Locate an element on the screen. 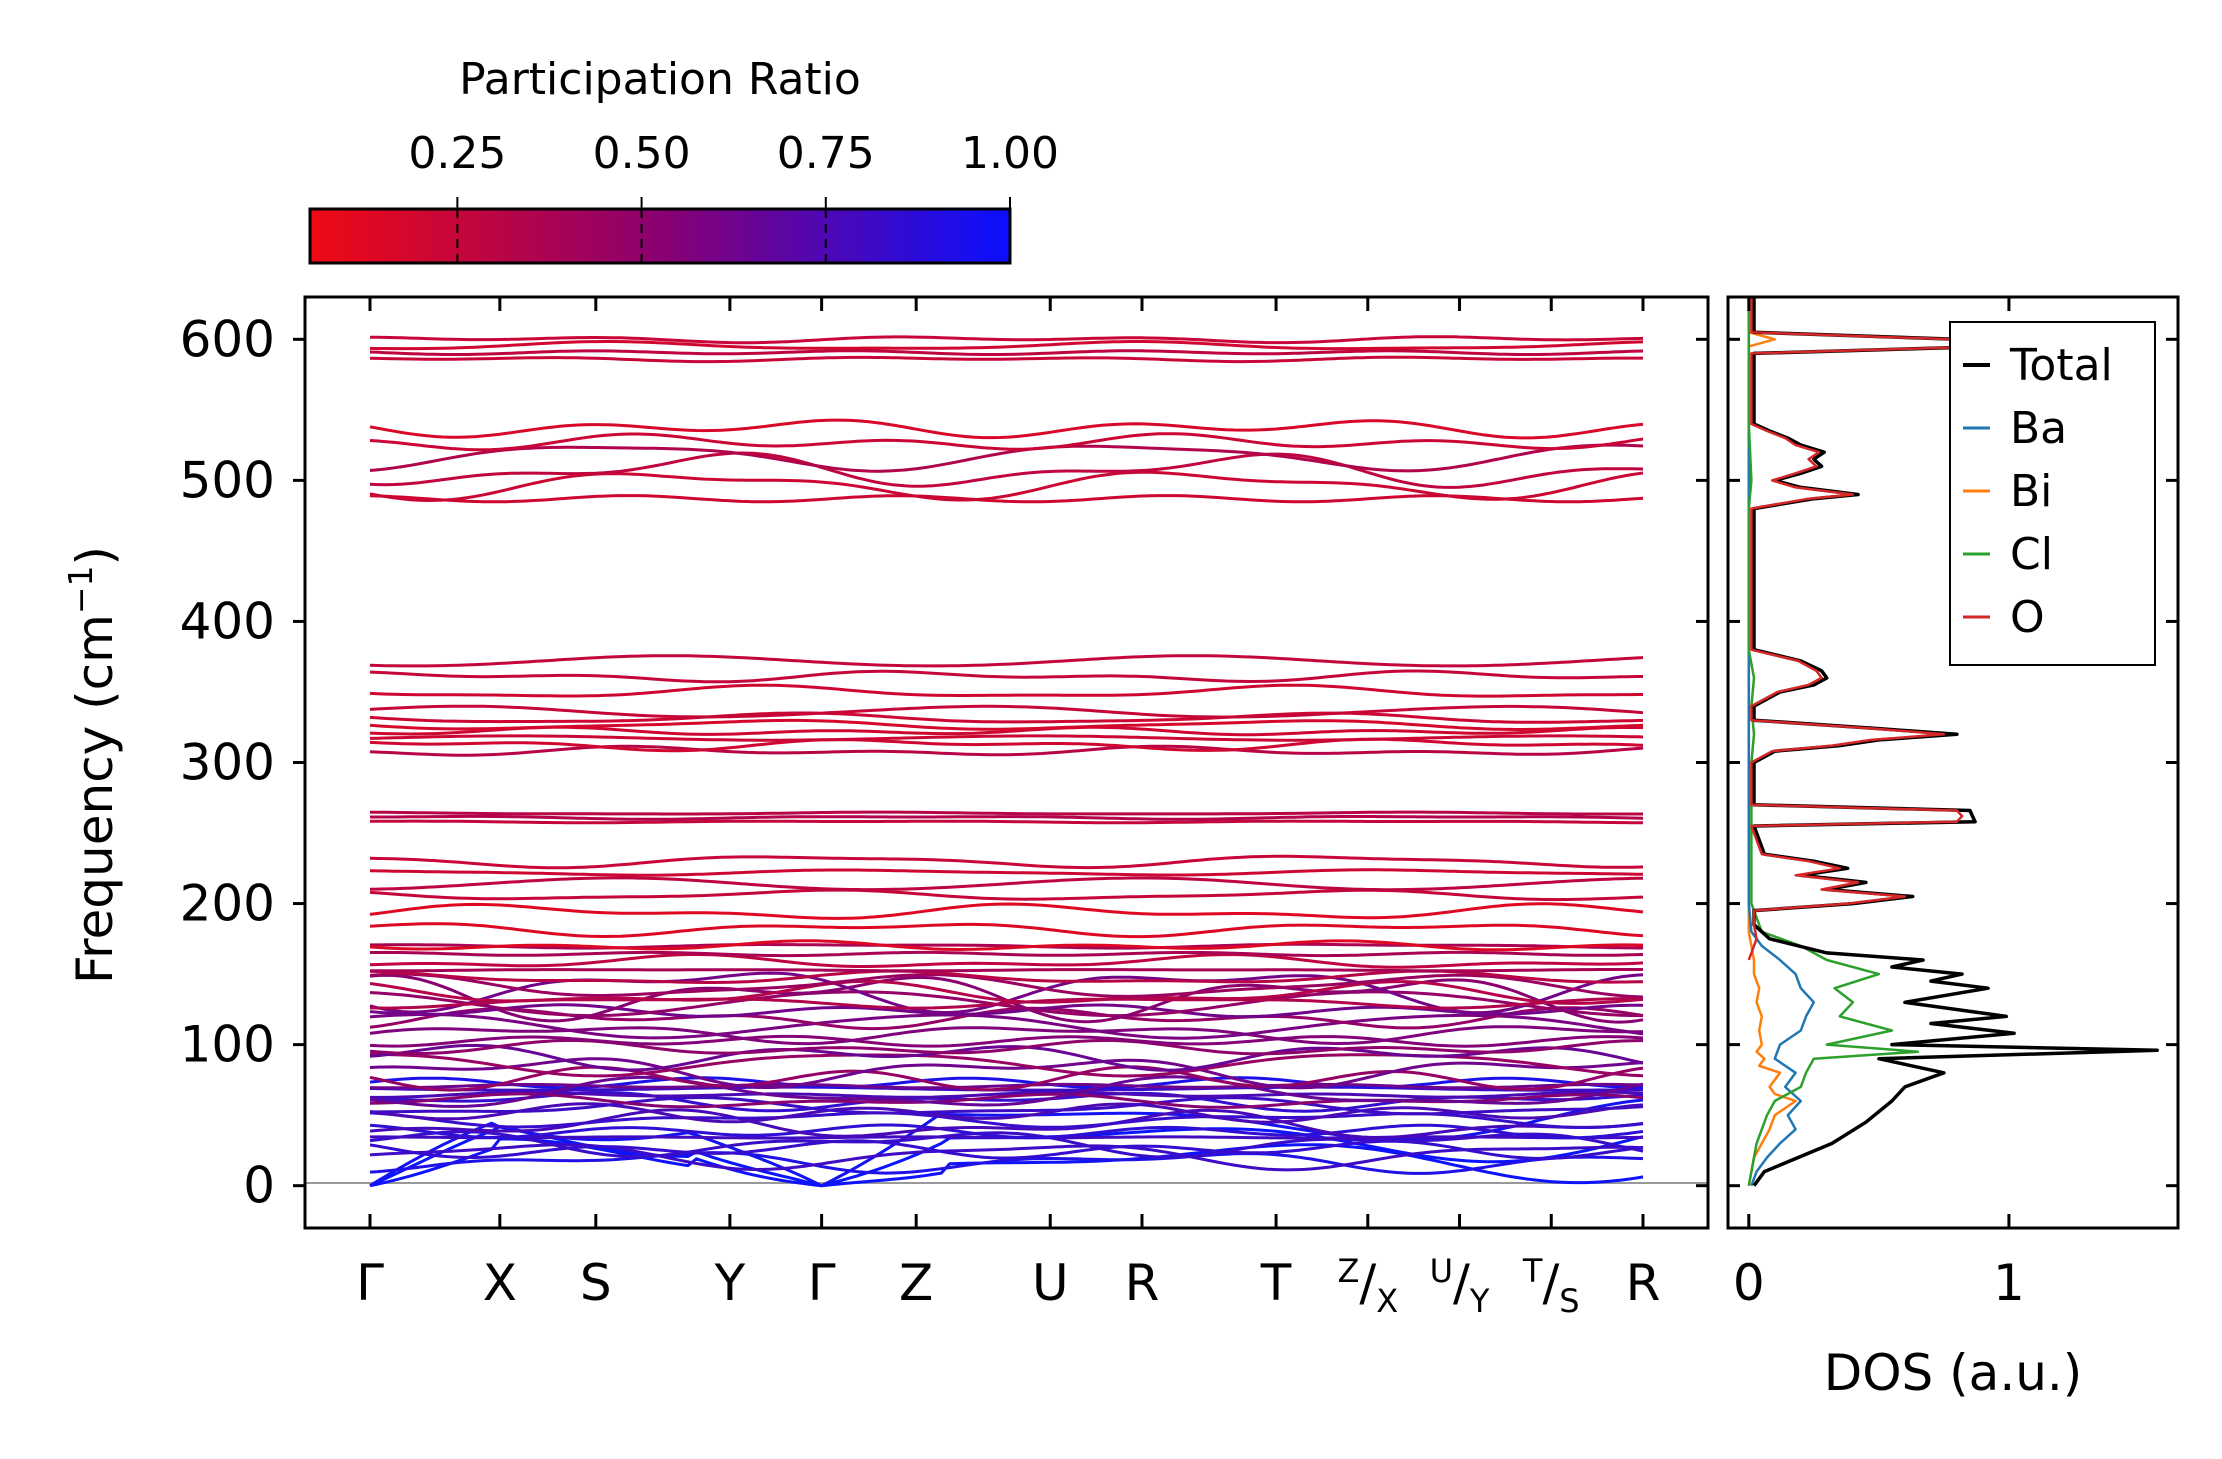 The width and height of the screenshot is (2222, 1459). y-tick-label: 0 is located at coordinates (259, 1186).